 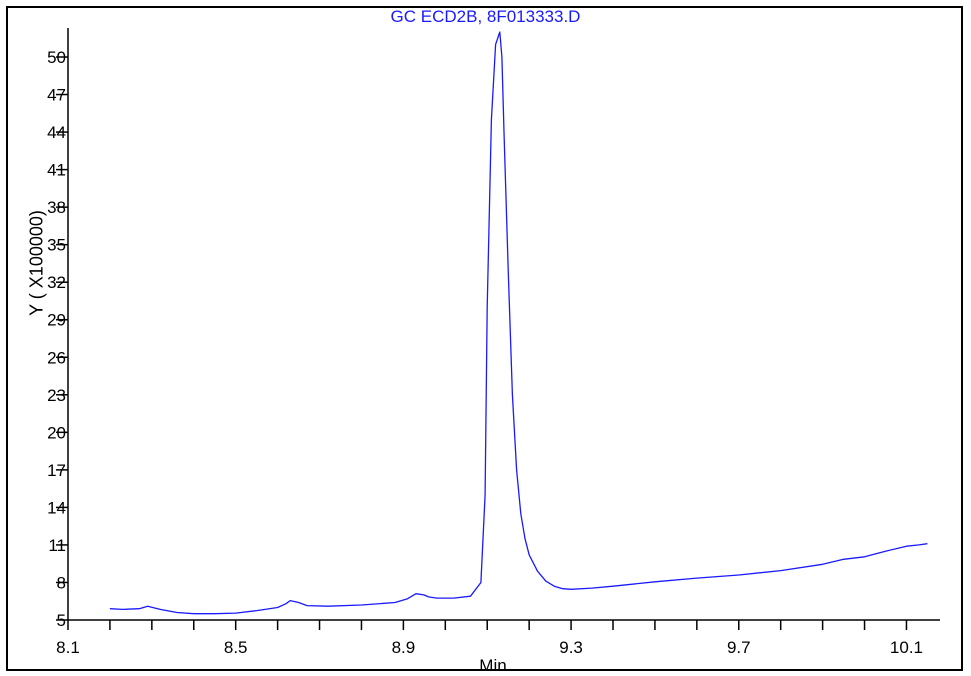 What do you see at coordinates (57, 545) in the screenshot?
I see `y-tick-label: 11` at bounding box center [57, 545].